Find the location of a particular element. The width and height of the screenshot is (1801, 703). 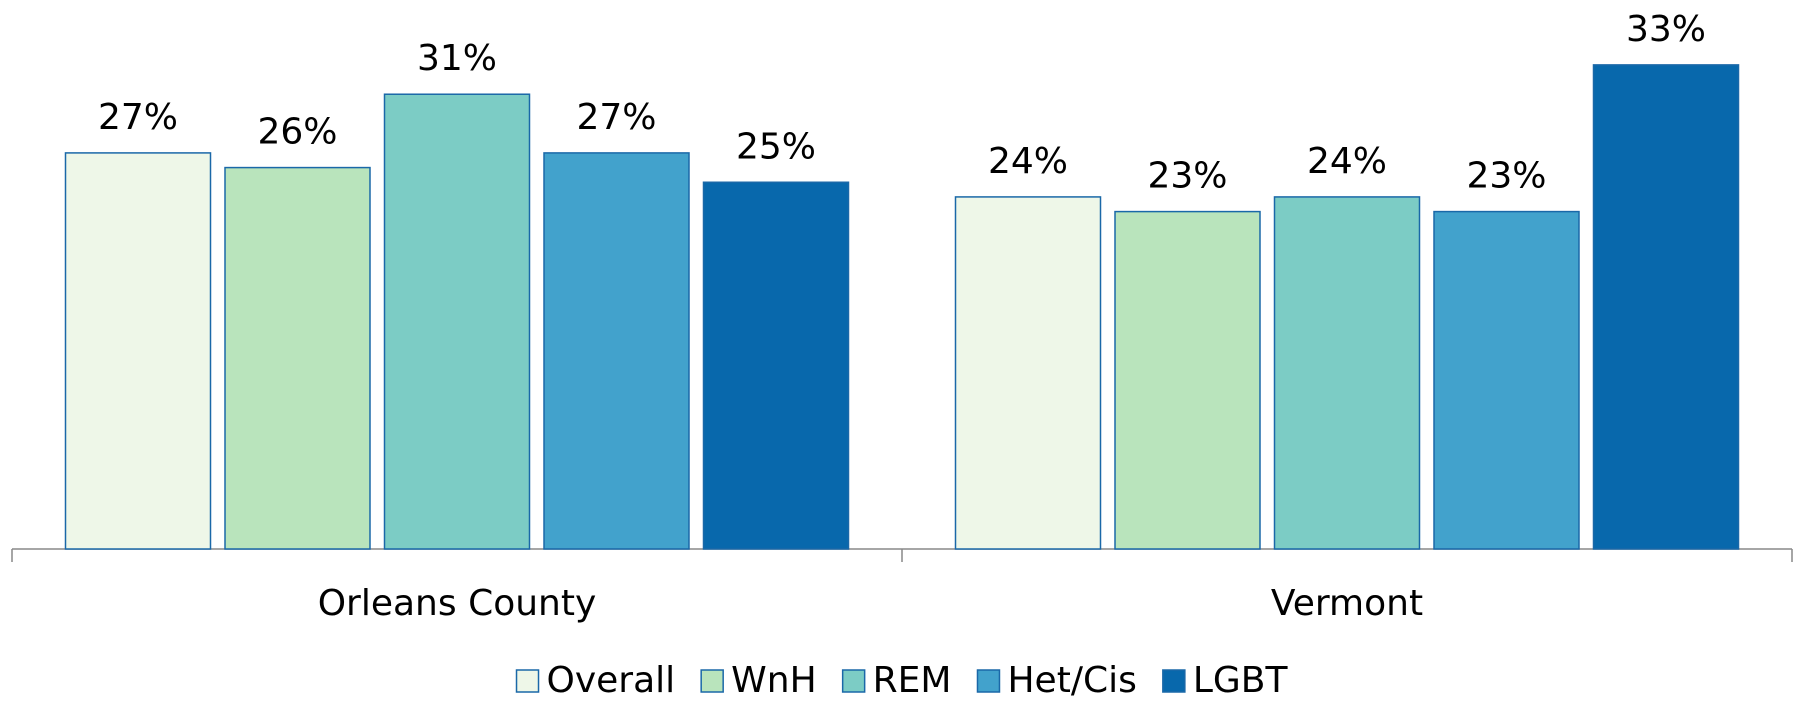

legend-label: Het/Cis is located at coordinates (1071, 680).